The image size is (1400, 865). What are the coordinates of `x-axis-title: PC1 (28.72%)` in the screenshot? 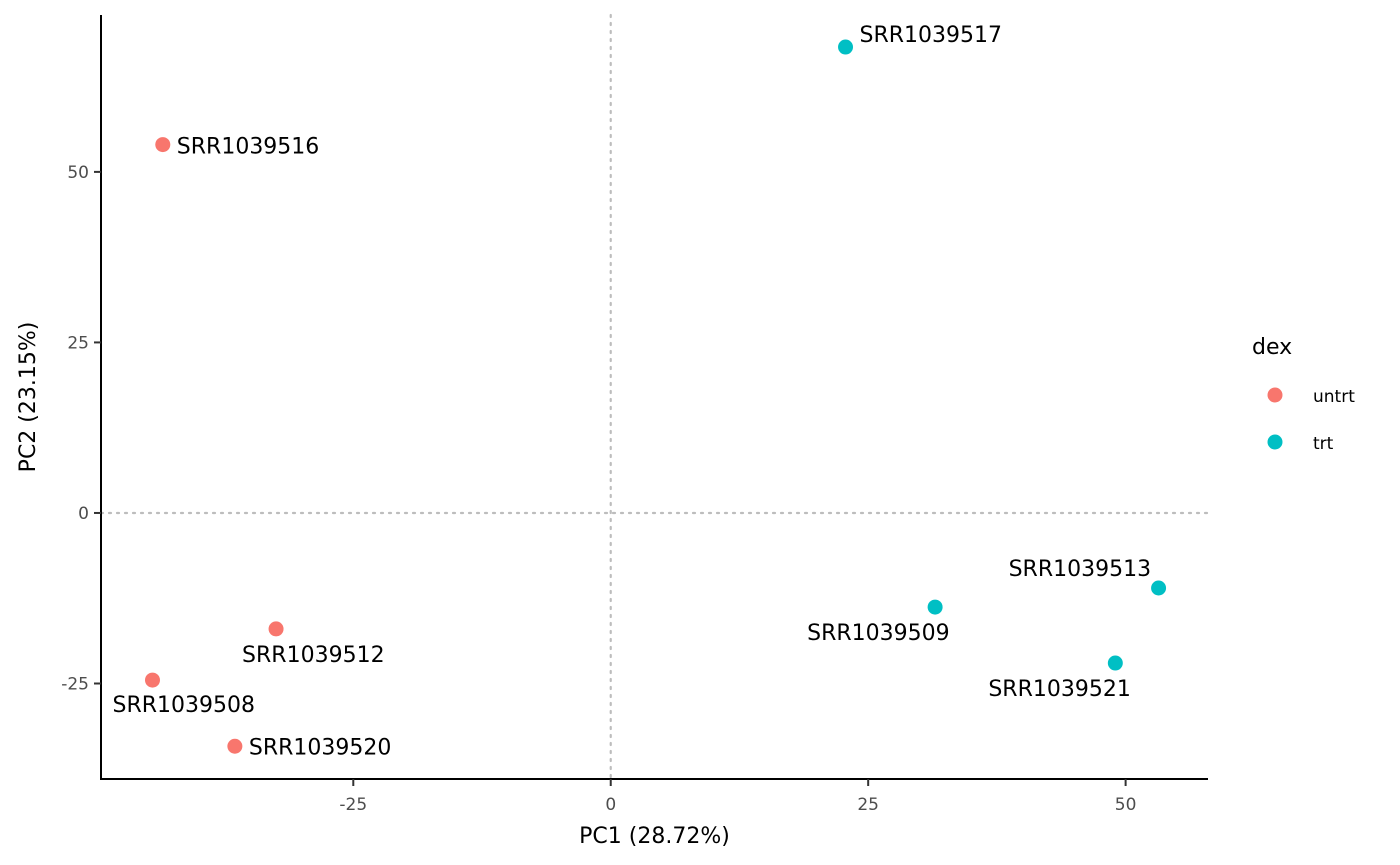 It's located at (654, 836).